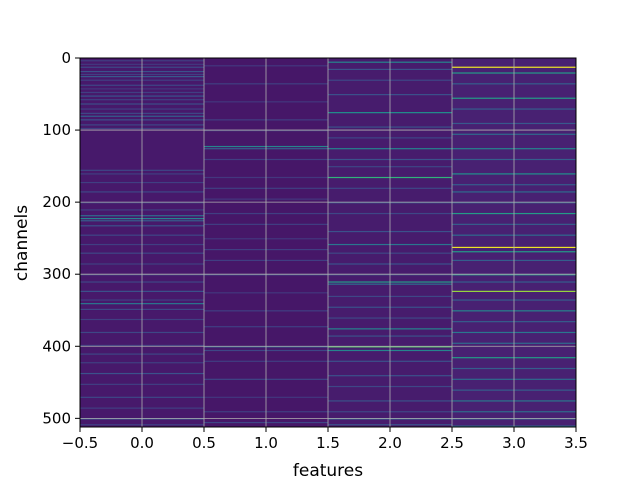  What do you see at coordinates (142, 443) in the screenshot?
I see `x-tick-label: 0.0` at bounding box center [142, 443].